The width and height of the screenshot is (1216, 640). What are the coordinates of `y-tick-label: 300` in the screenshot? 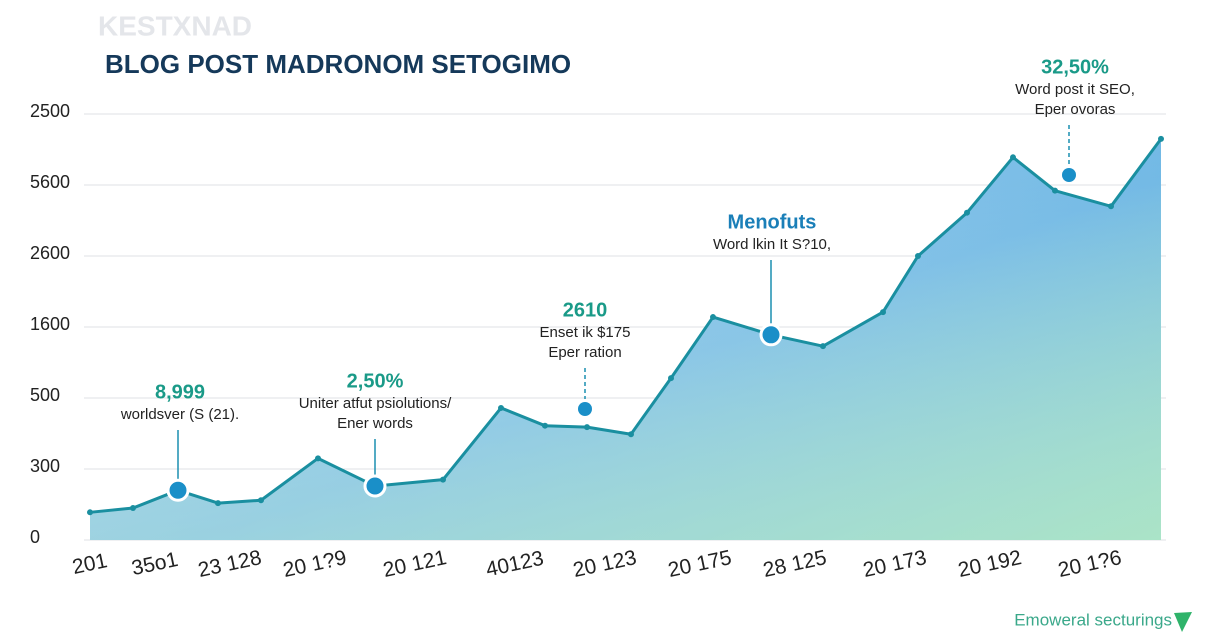 It's located at (45, 466).